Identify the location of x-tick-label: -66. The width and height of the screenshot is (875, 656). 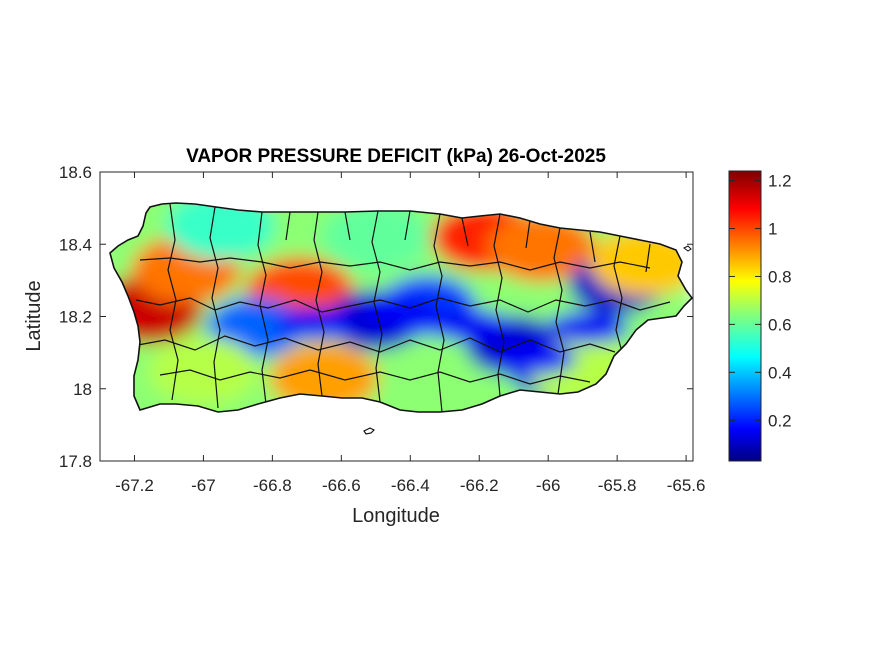
(548, 485).